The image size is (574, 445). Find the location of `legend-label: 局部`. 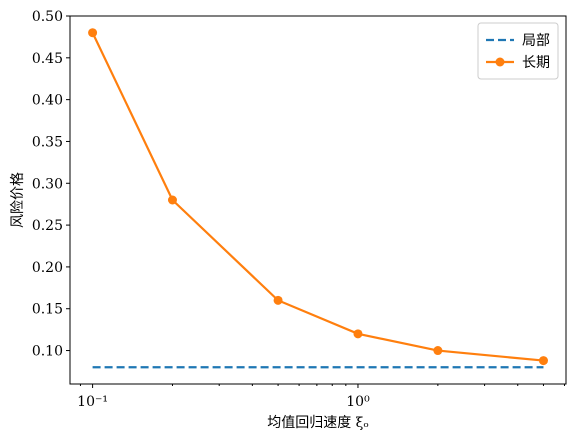

legend-label: 局部 is located at coordinates (536, 41).